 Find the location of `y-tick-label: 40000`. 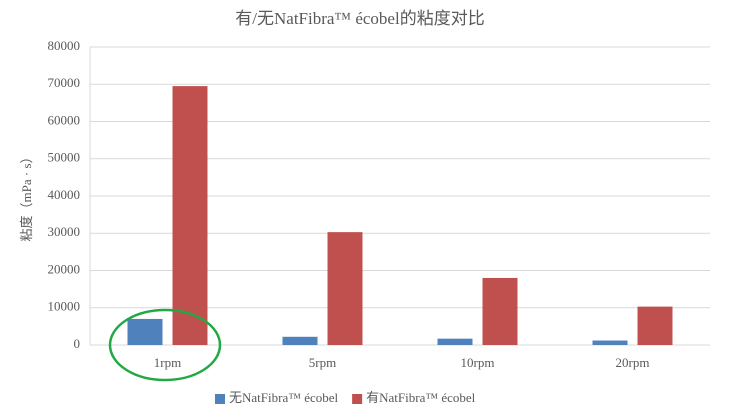

y-tick-label: 40000 is located at coordinates (64, 194).